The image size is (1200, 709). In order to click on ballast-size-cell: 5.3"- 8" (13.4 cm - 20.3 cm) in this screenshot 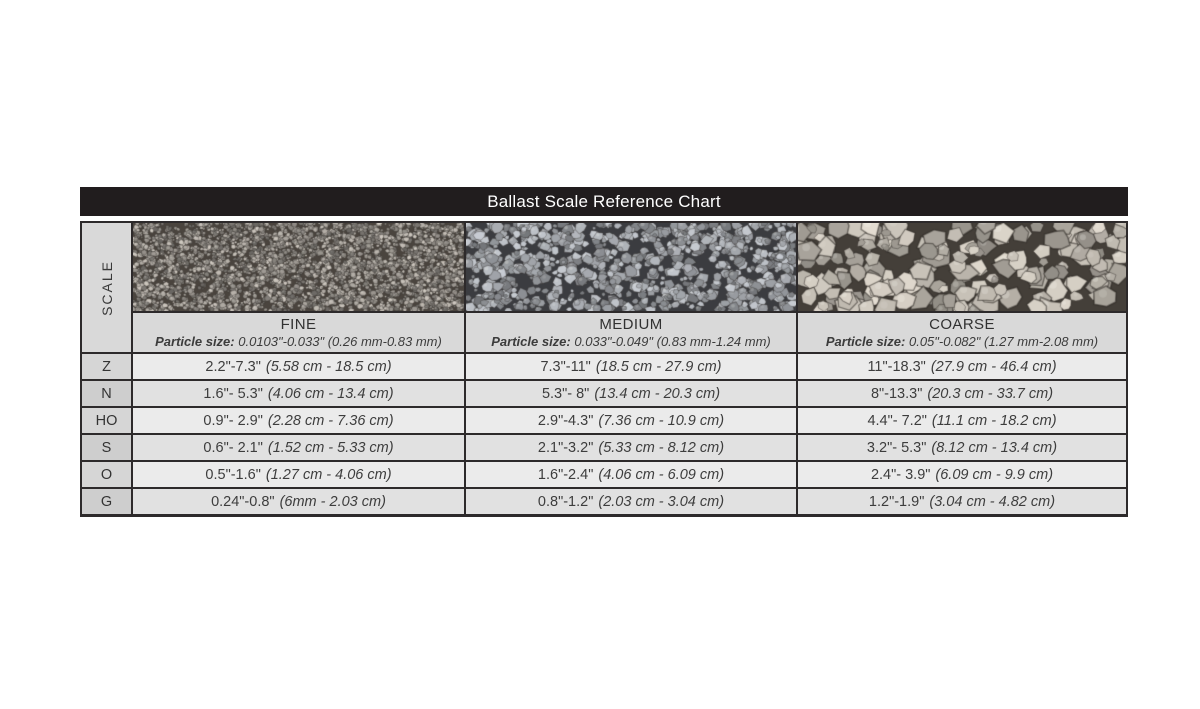, I will do `click(631, 393)`.